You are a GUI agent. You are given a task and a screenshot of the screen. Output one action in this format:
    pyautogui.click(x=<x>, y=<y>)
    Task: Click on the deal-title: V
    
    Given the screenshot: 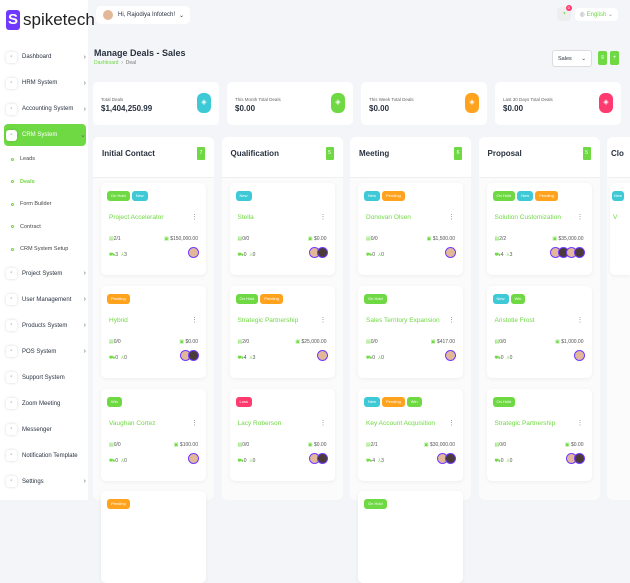 What is the action you would take?
    pyautogui.click(x=615, y=217)
    